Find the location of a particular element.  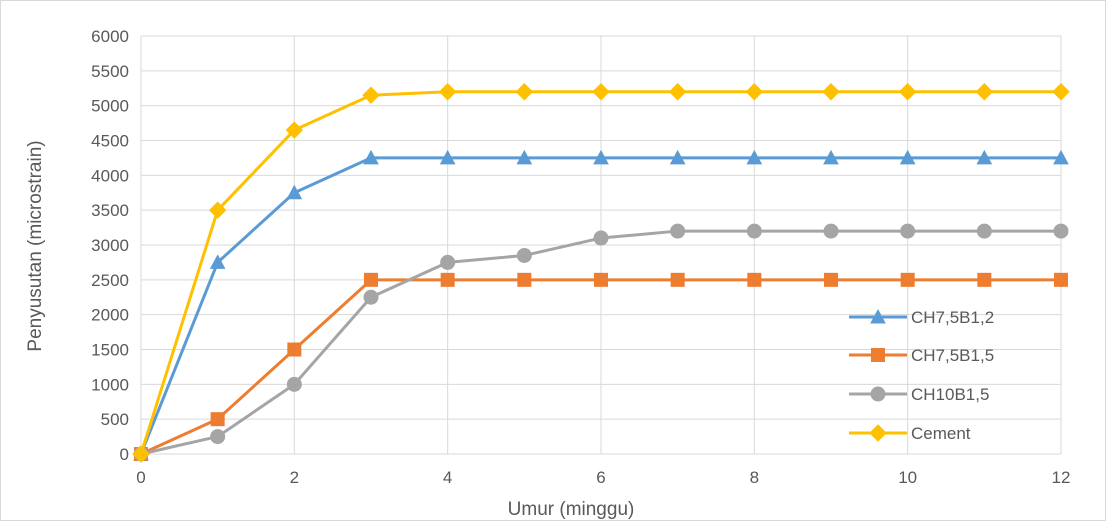

y-tick-label: 1500 is located at coordinates (110, 350).